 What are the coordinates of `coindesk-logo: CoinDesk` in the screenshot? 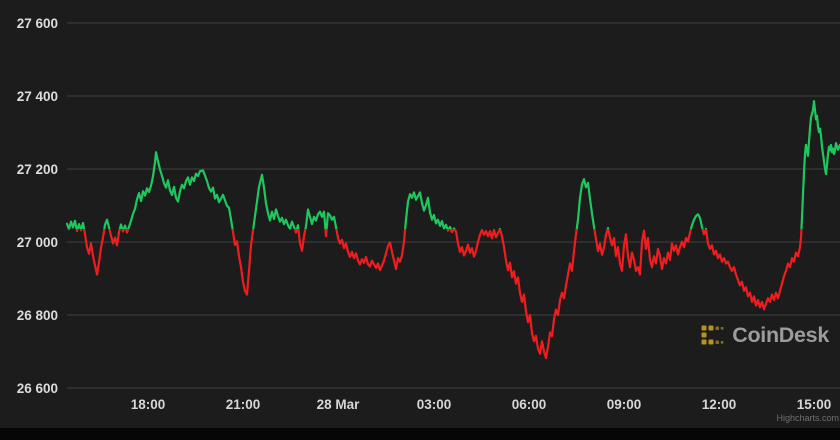 It's located at (765, 335).